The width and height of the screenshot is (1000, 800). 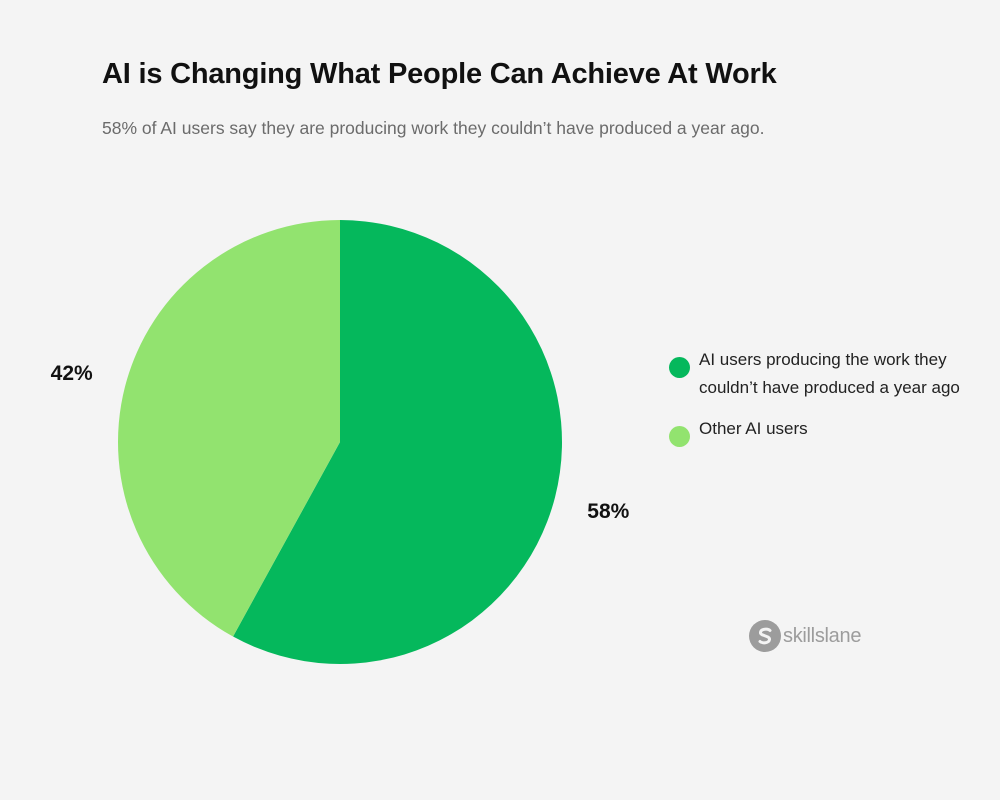 I want to click on brand-name: skillslane, so click(x=822, y=635).